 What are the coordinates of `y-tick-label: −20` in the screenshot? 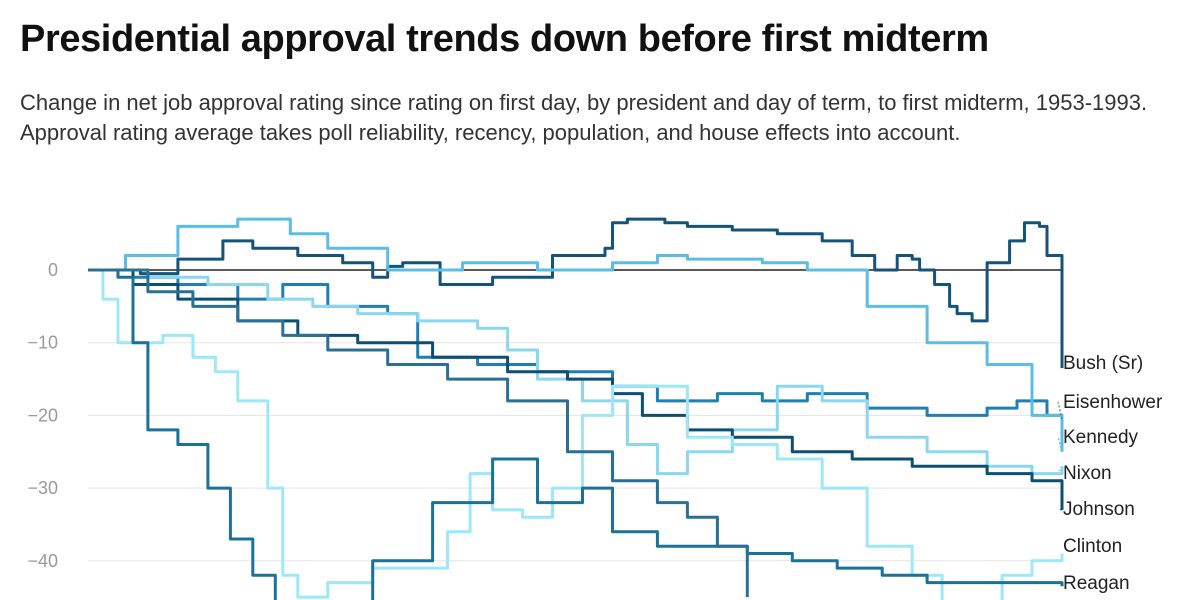 It's located at (42, 415).